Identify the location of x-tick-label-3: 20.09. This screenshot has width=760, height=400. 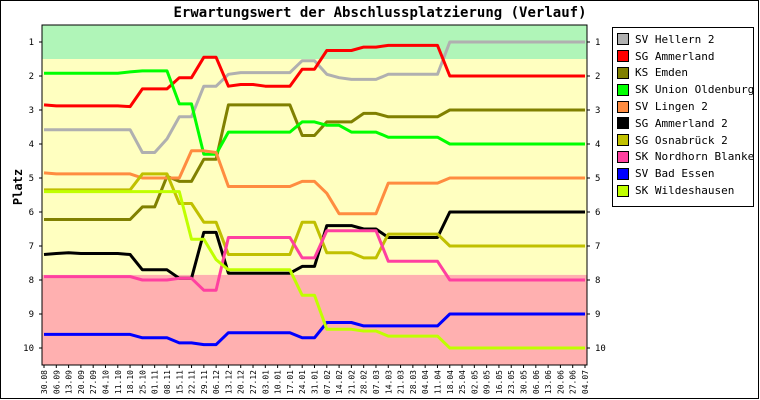
(81, 382).